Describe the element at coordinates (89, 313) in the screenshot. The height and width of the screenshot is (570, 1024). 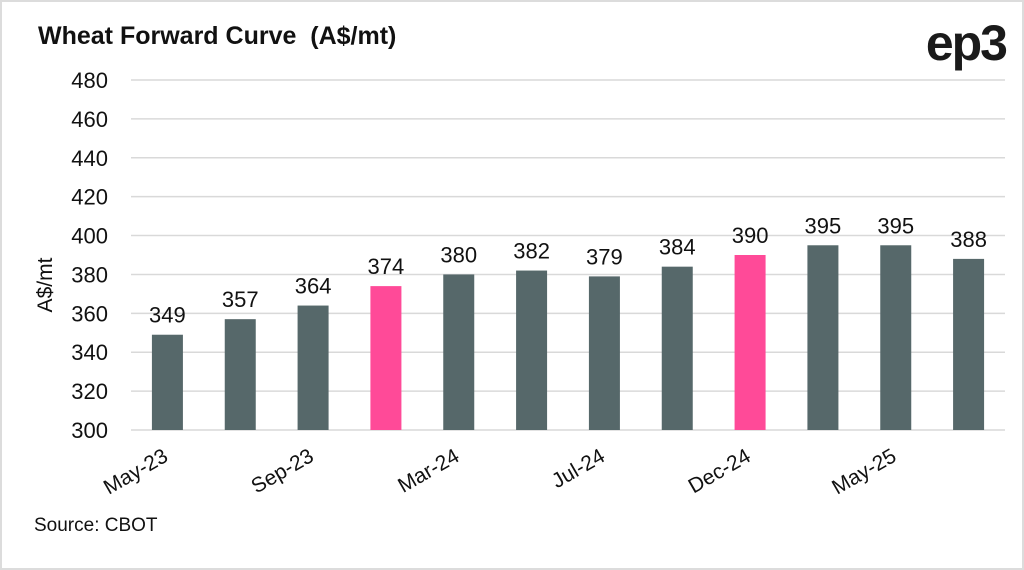
I see `y-tick-label: 360` at that location.